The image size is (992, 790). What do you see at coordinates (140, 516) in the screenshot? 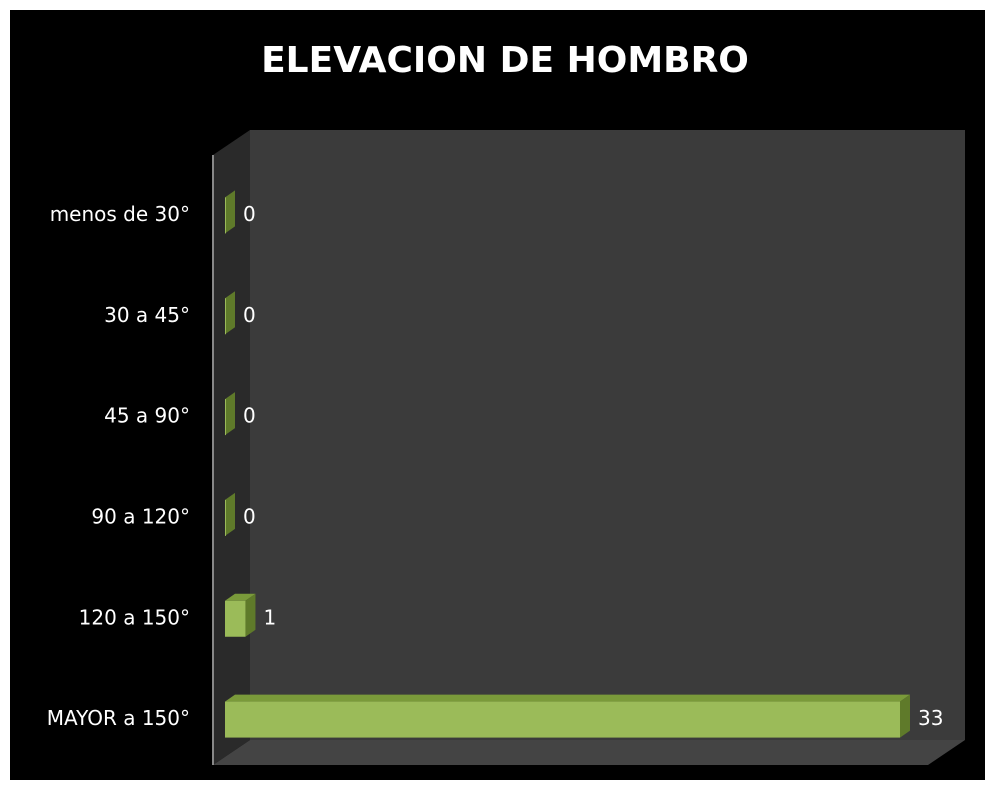
I see `y-tick-label: 90 a 120°` at bounding box center [140, 516].